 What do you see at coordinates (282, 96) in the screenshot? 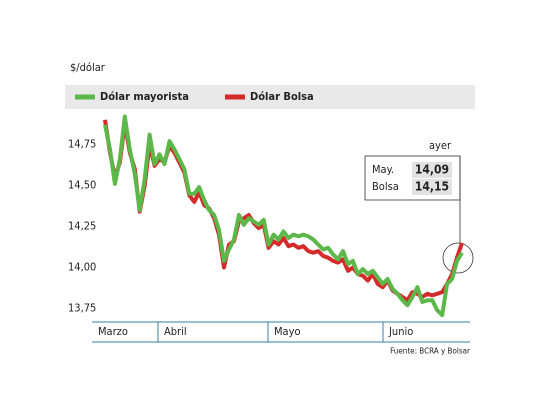
I see `legend-label: Dólar Bolsa` at bounding box center [282, 96].